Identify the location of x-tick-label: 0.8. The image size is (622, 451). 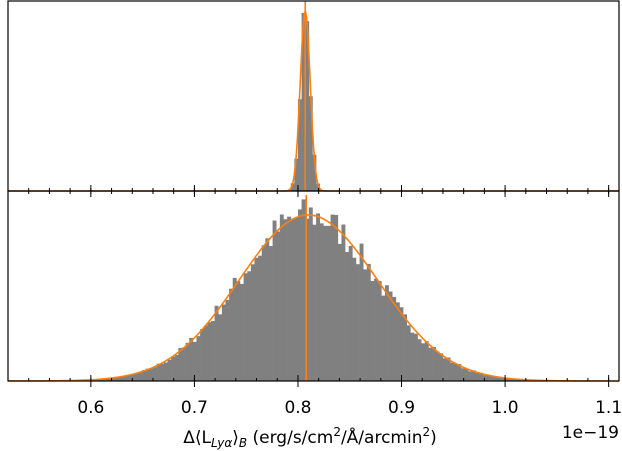
(297, 408).